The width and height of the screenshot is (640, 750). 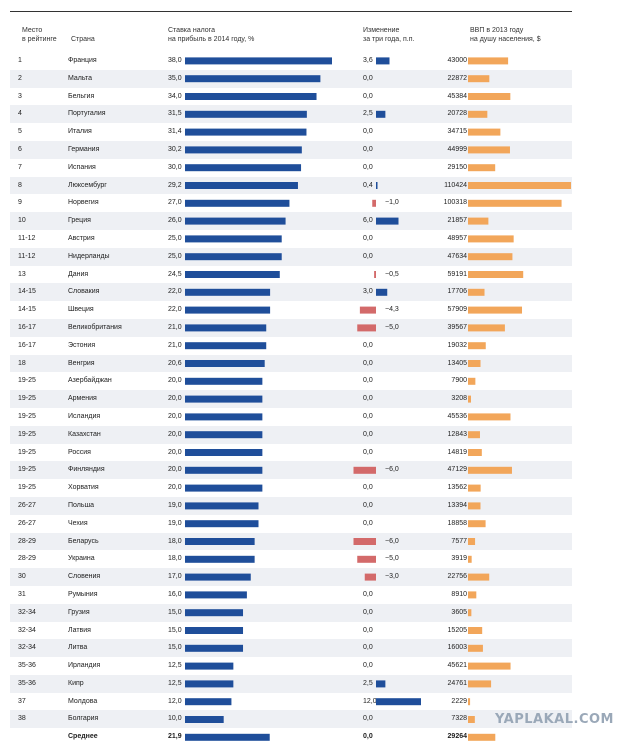 I want to click on rank-cell: 26-27, so click(x=27, y=523).